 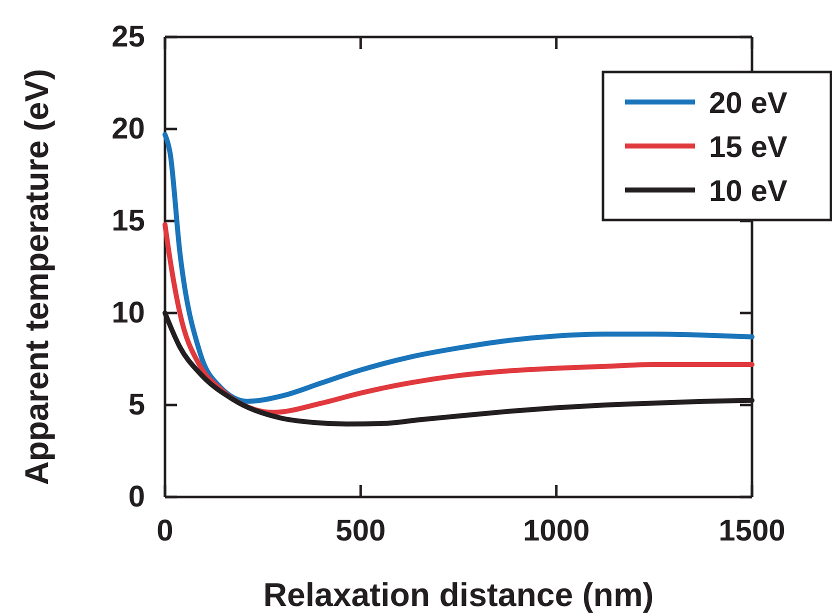 What do you see at coordinates (361, 531) in the screenshot?
I see `x-tick-label: 500` at bounding box center [361, 531].